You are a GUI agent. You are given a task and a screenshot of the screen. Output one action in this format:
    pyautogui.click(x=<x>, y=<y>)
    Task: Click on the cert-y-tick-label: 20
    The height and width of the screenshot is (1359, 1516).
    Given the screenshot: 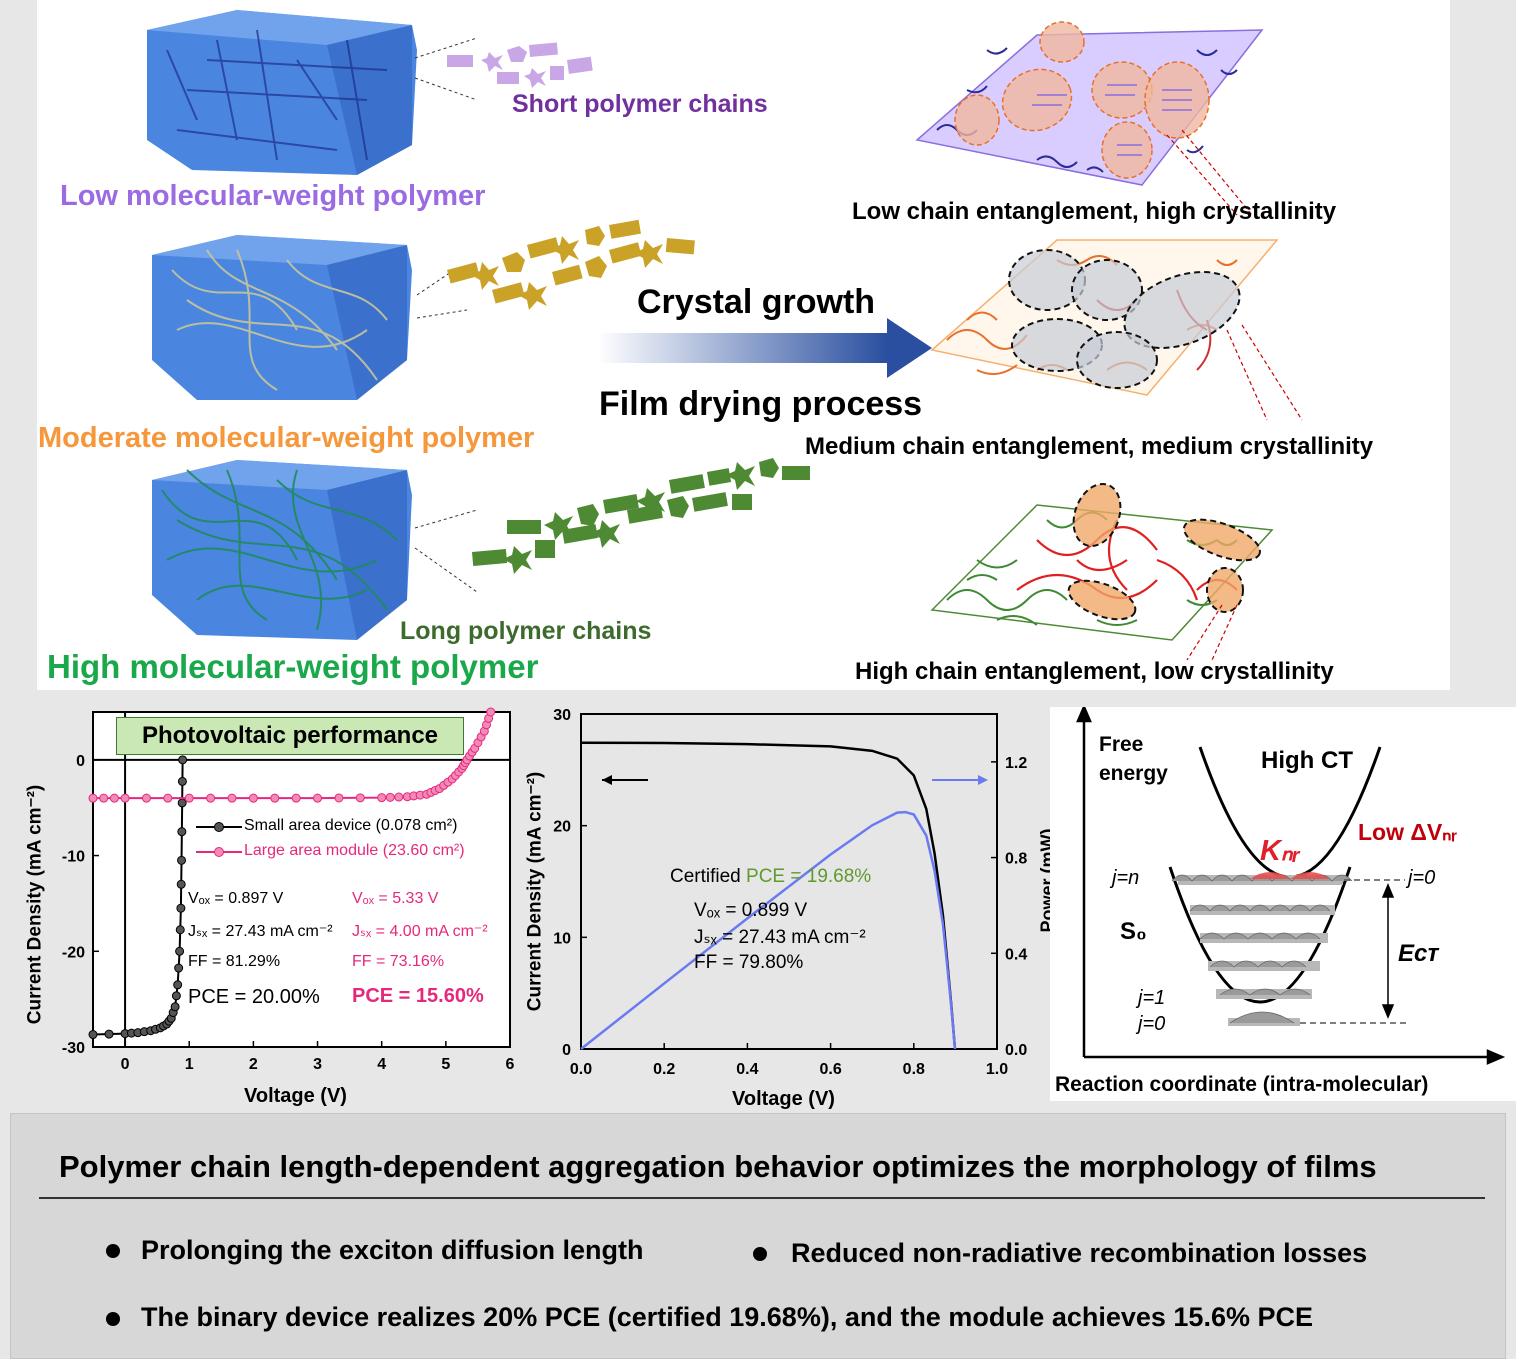 What is the action you would take?
    pyautogui.click(x=562, y=827)
    